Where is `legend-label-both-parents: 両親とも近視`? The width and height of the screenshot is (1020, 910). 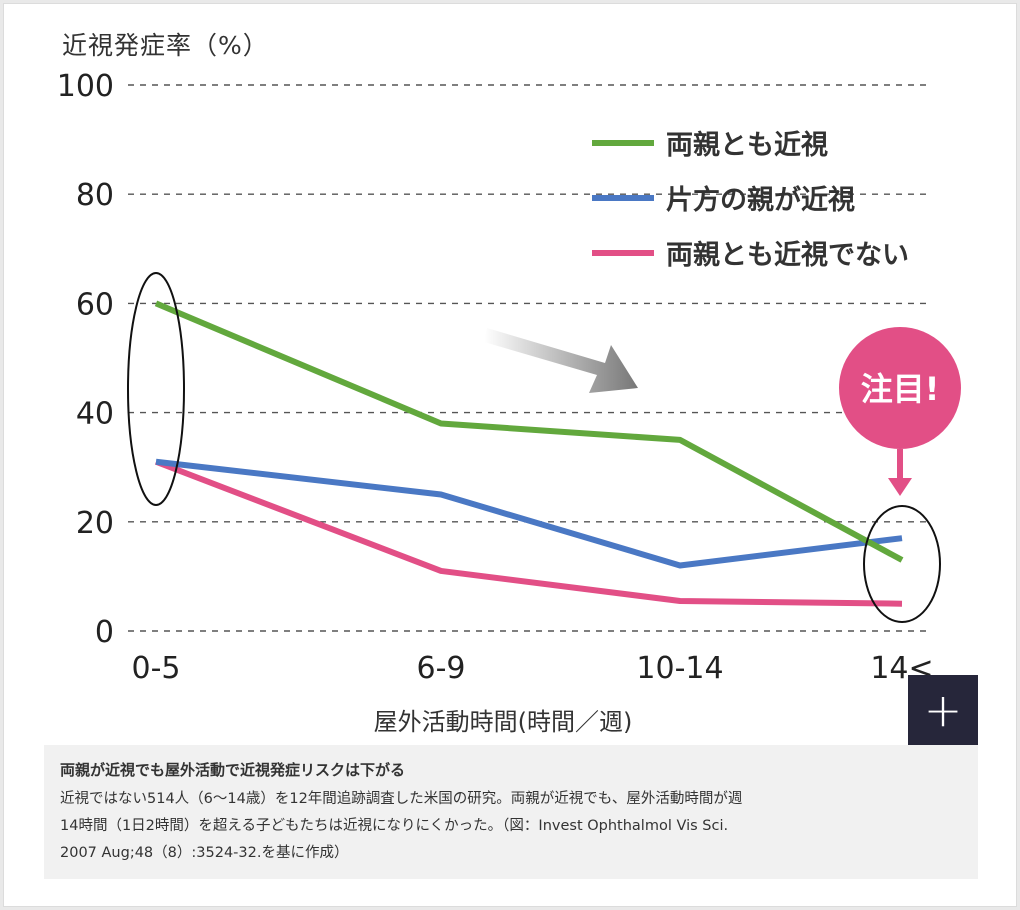 legend-label-both-parents: 両親とも近視 is located at coordinates (747, 145).